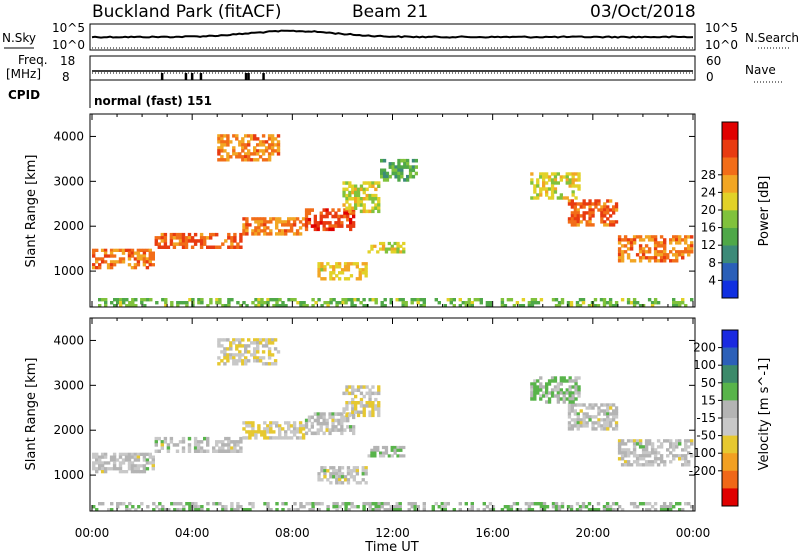 This screenshot has width=800, height=554. I want to click on date-title: 03/Oct/2018, so click(643, 12).